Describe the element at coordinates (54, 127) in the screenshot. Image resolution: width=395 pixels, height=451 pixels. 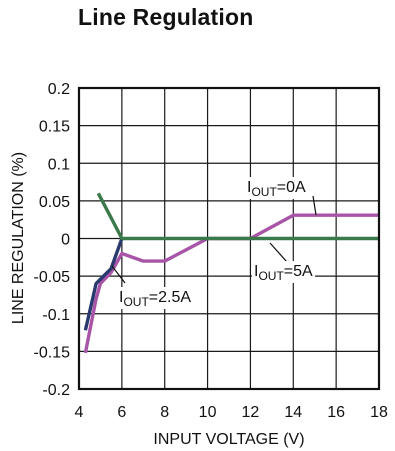
I see `y-tick-label: 0.15` at that location.